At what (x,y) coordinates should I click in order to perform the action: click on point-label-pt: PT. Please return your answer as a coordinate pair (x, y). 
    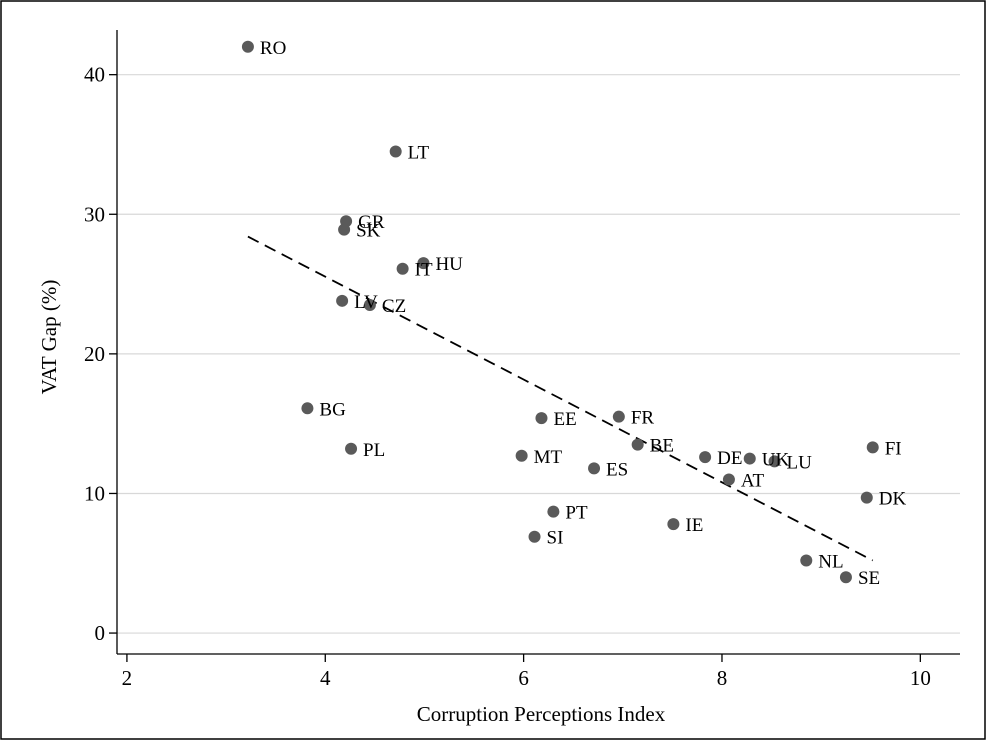
    Looking at the image, I should click on (576, 513).